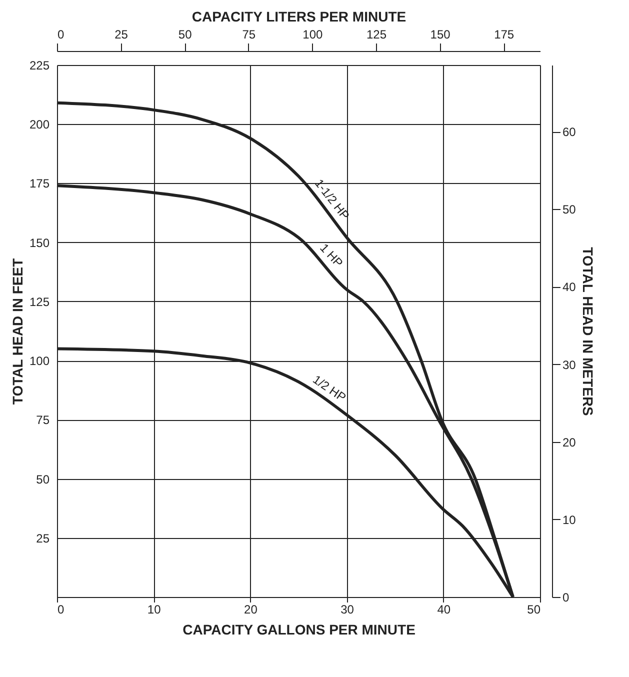 The image size is (629, 677). I want to click on text: 1 HP, so click(331, 255).